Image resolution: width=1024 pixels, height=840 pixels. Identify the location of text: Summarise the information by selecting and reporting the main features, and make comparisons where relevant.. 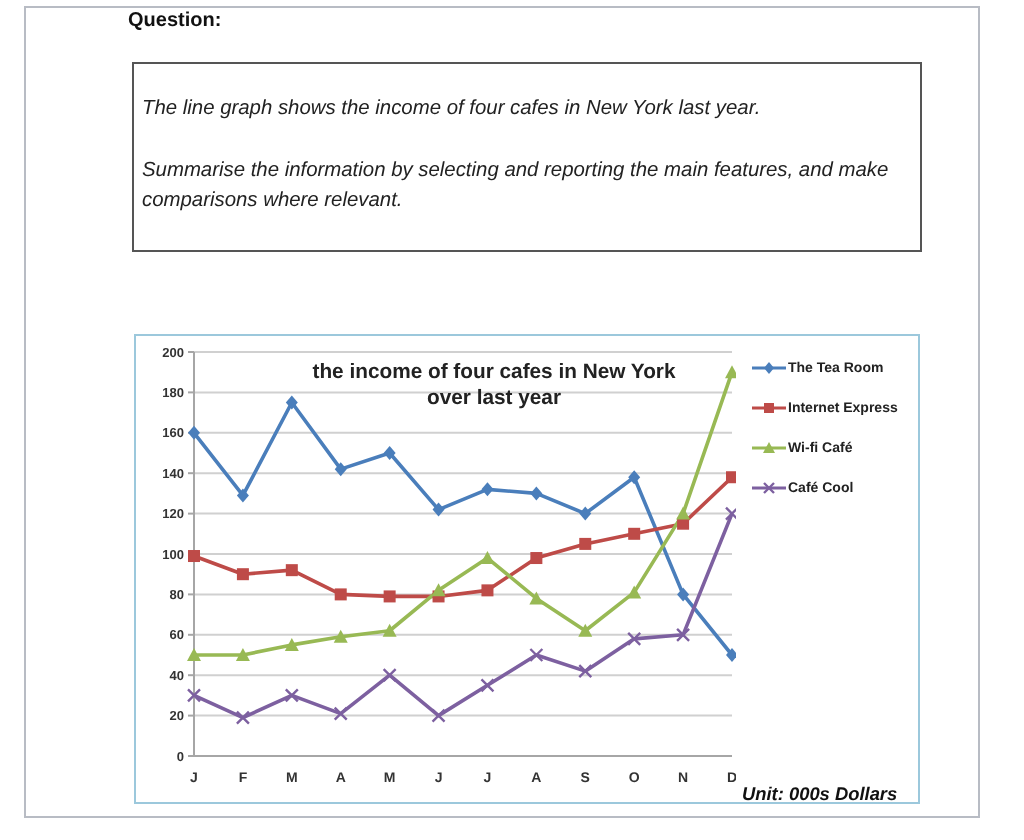
(516, 187).